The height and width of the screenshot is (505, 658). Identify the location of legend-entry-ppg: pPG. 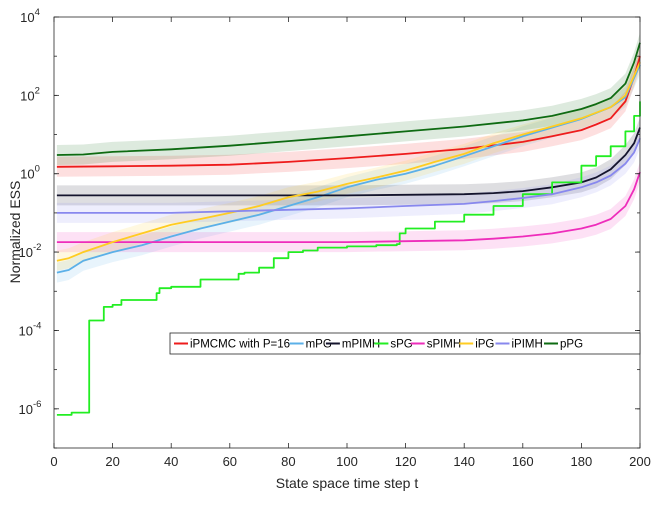
(563, 345).